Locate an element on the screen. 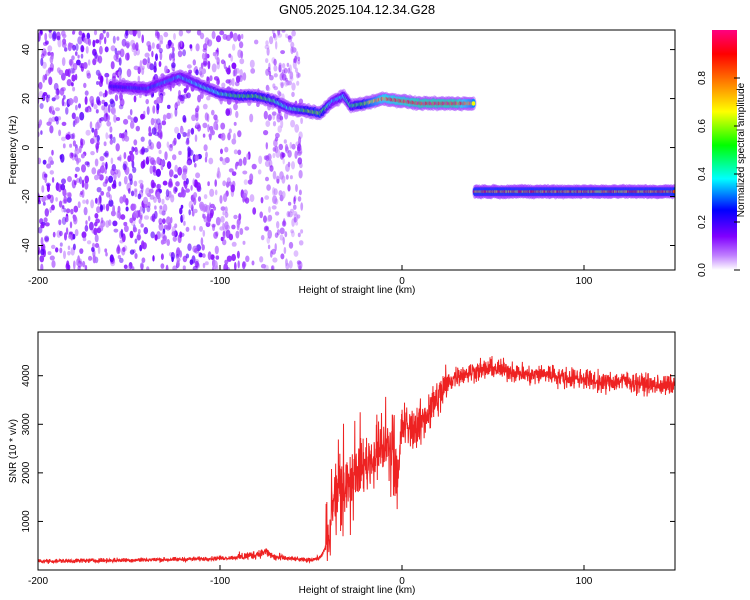 This screenshot has width=750, height=600. y-tick-label: 0 is located at coordinates (26, 147).